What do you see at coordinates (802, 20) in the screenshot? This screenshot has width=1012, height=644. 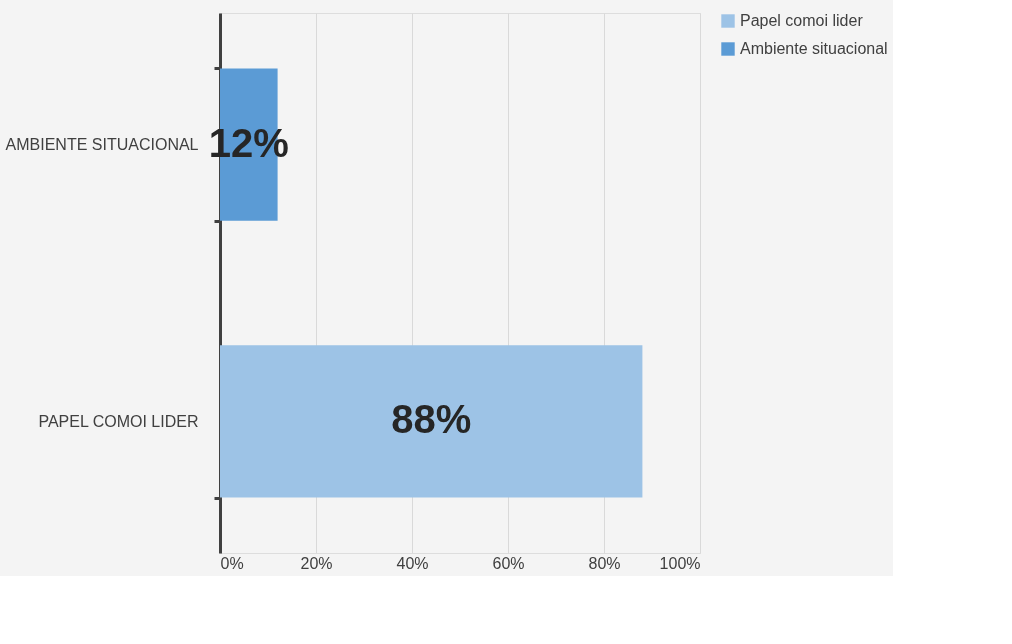 I see `legend-label: Papel comoi lider` at bounding box center [802, 20].